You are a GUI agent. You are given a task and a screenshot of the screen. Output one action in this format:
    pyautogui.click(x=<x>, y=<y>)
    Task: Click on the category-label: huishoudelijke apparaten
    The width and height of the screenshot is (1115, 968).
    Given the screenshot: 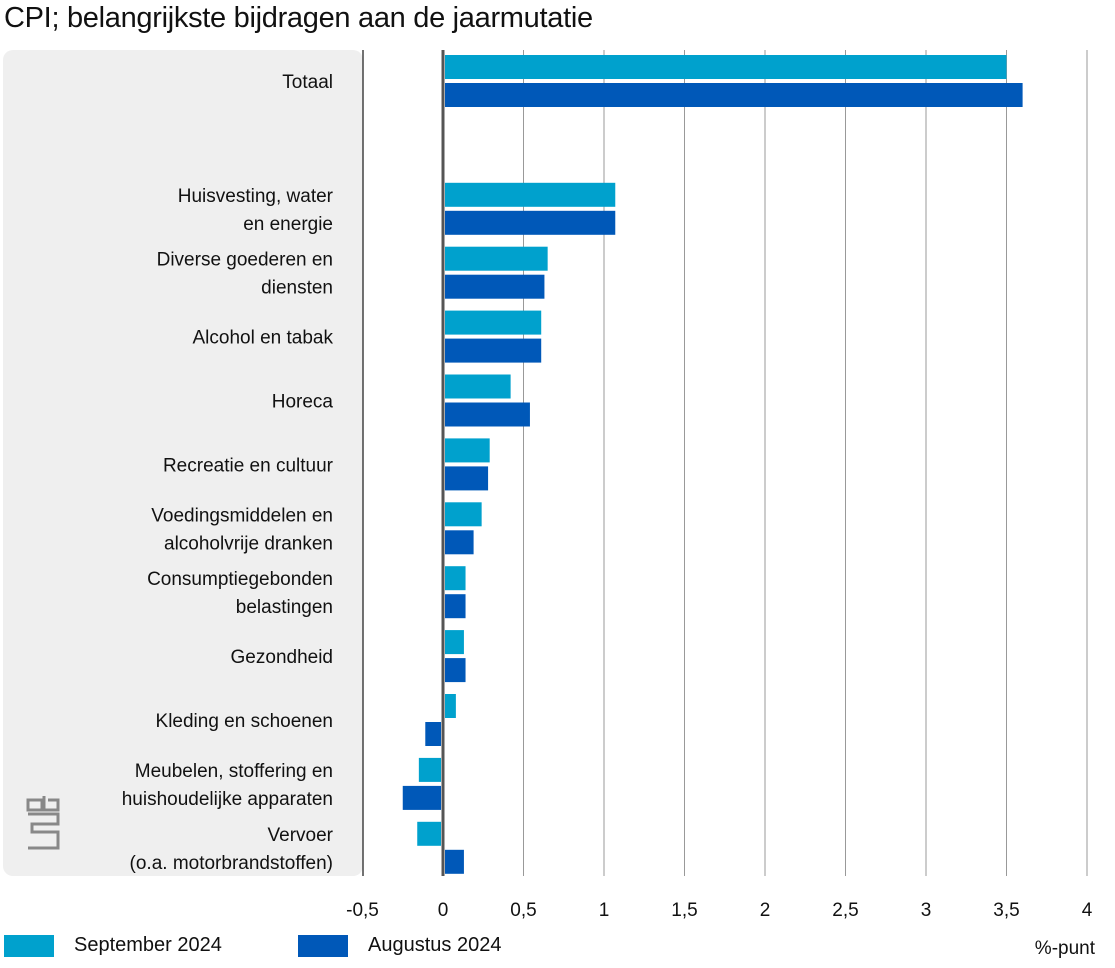 What is the action you would take?
    pyautogui.click(x=227, y=799)
    